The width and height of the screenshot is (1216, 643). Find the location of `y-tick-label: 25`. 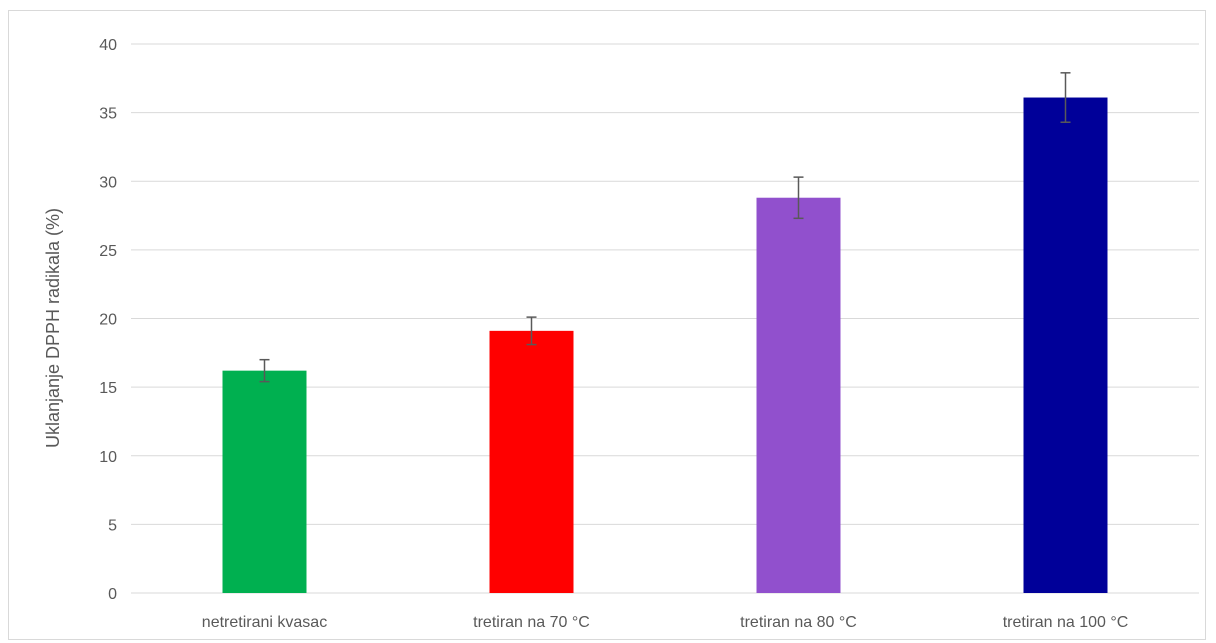

y-tick-label: 25 is located at coordinates (108, 251).